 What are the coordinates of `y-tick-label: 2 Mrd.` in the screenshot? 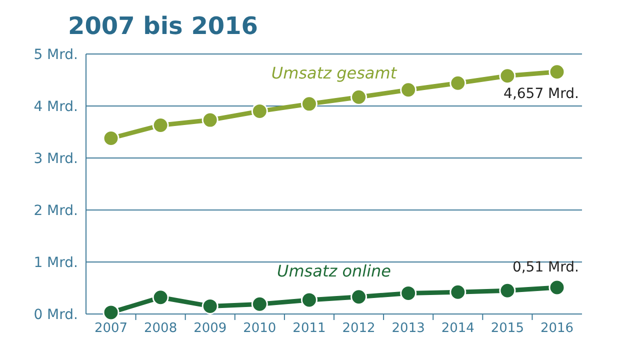 It's located at (56, 210).